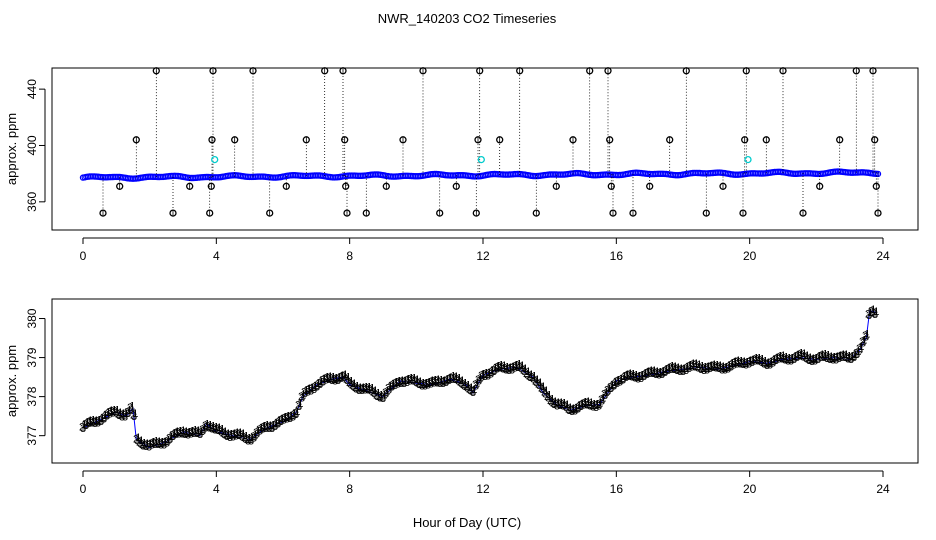 Image resolution: width=936 pixels, height=540 pixels. What do you see at coordinates (349, 256) in the screenshot?
I see `x-tick-label: 8` at bounding box center [349, 256].